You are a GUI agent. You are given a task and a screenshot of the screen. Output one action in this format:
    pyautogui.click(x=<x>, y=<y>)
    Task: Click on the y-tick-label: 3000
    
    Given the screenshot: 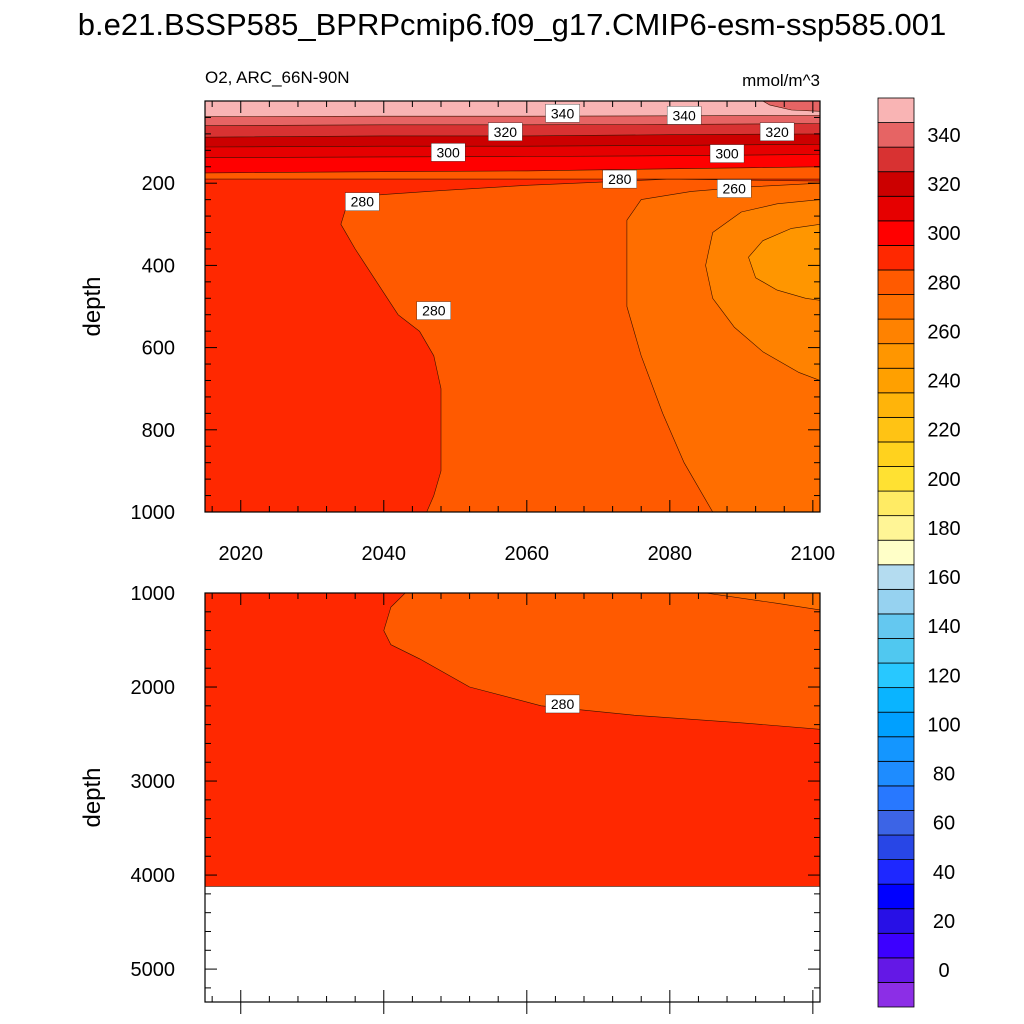 What is the action you would take?
    pyautogui.click(x=153, y=782)
    